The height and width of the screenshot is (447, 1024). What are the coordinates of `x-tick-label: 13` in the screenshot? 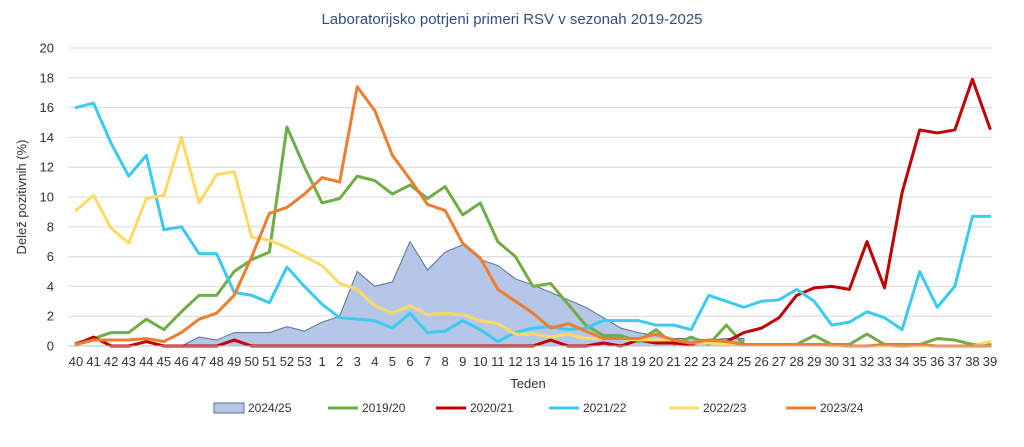 It's located at (533, 361).